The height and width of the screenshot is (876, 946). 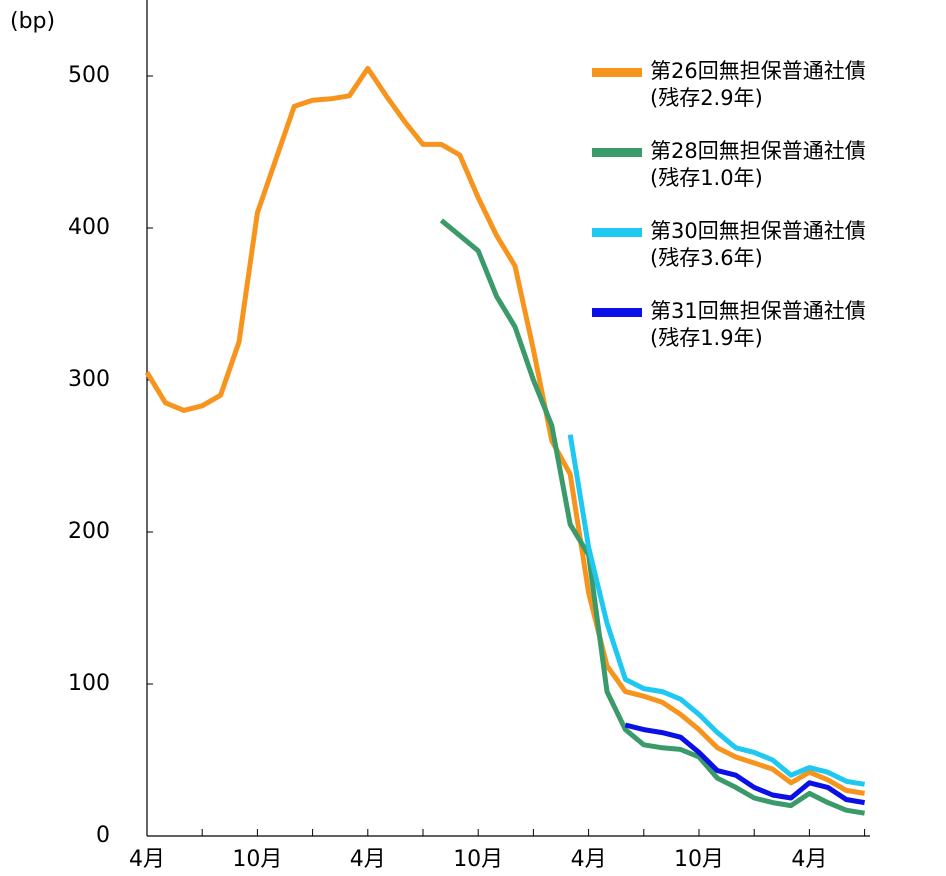 What do you see at coordinates (89, 531) in the screenshot?
I see `y-tick-label: 200` at bounding box center [89, 531].